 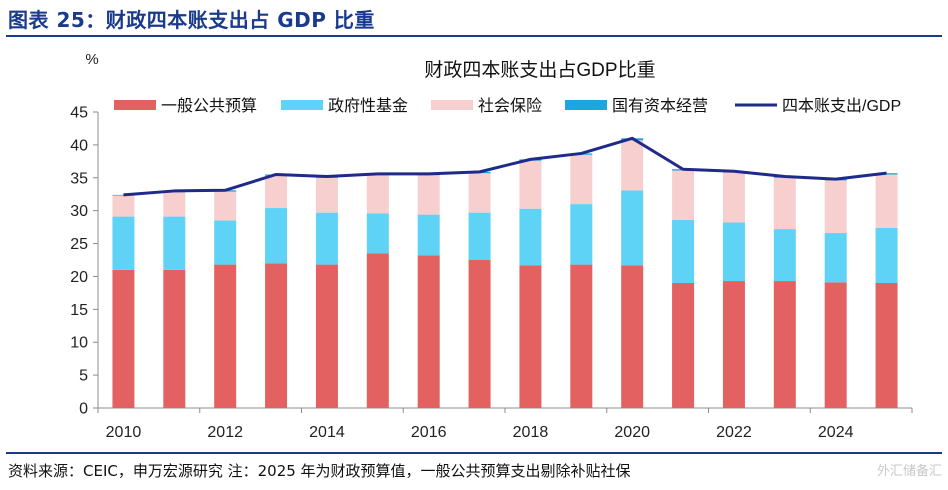 I want to click on bar-social_insurance-2010, so click(x=123, y=206).